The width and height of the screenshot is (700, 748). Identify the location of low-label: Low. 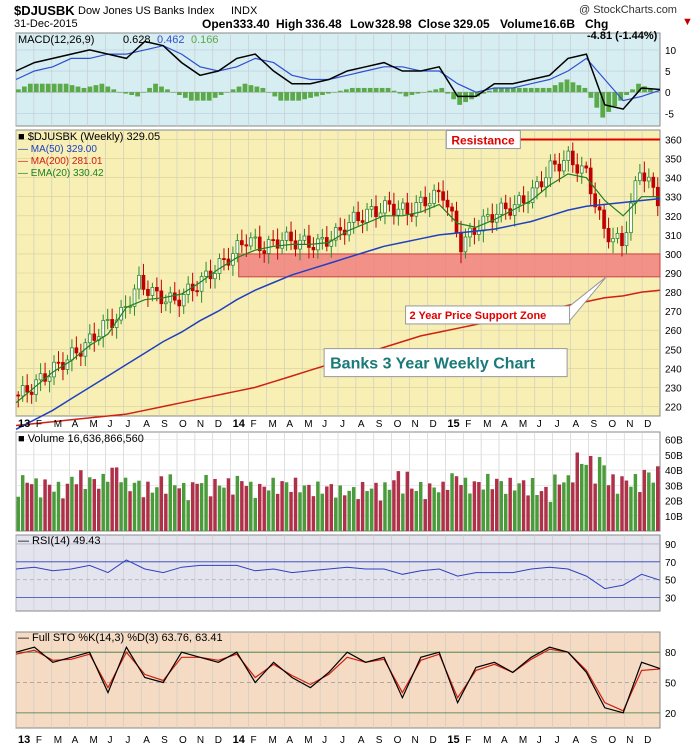
(362, 24).